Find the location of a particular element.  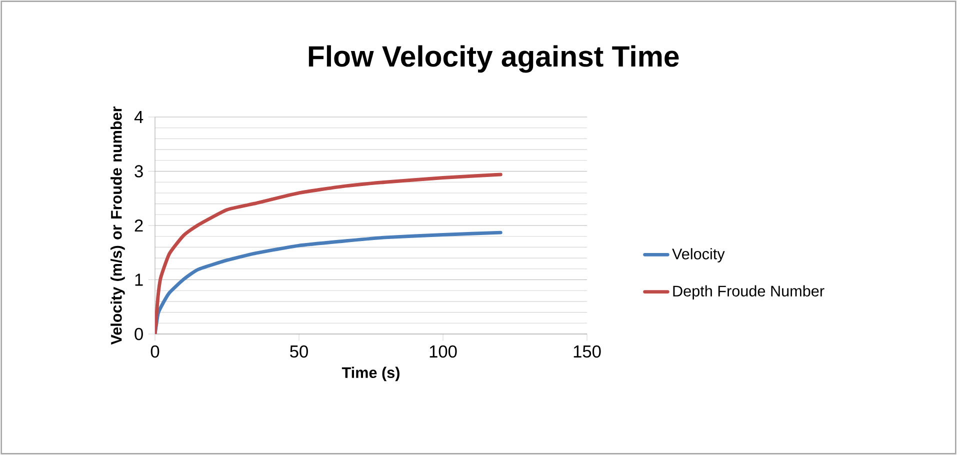

x-tick-label: 150 is located at coordinates (587, 351).